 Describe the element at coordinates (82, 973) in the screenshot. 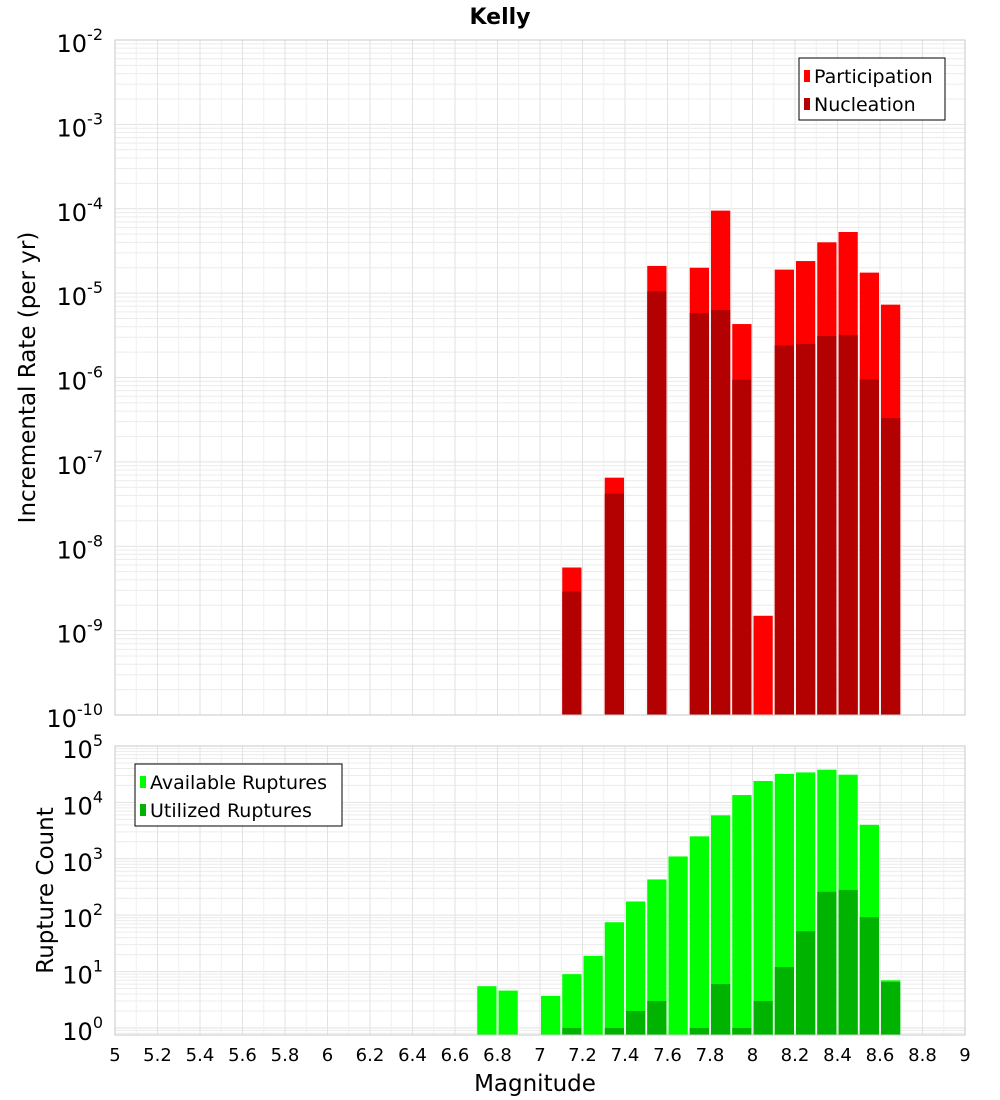

I see `y-tick-label: 10¹` at that location.